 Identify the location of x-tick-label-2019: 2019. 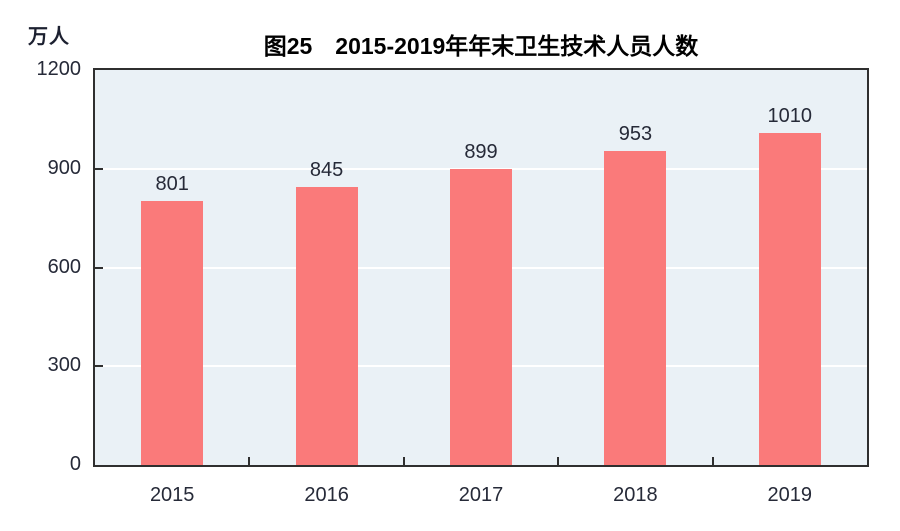
(790, 495).